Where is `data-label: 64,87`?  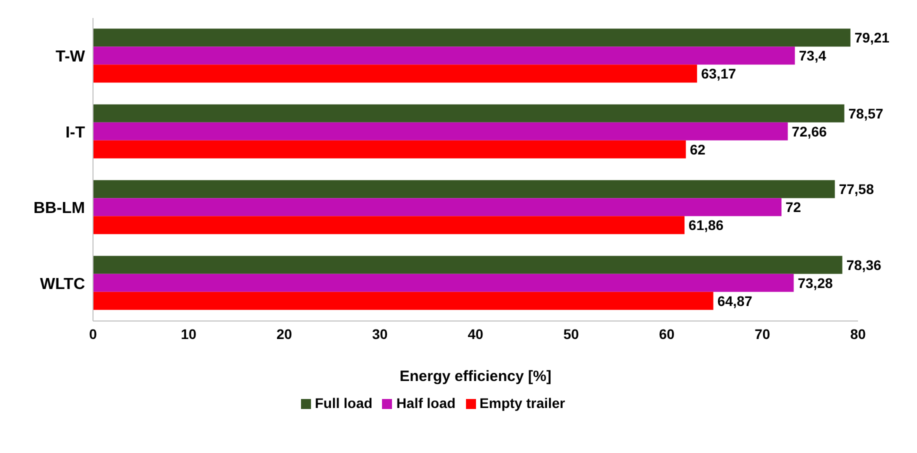
data-label: 64,87 is located at coordinates (735, 300).